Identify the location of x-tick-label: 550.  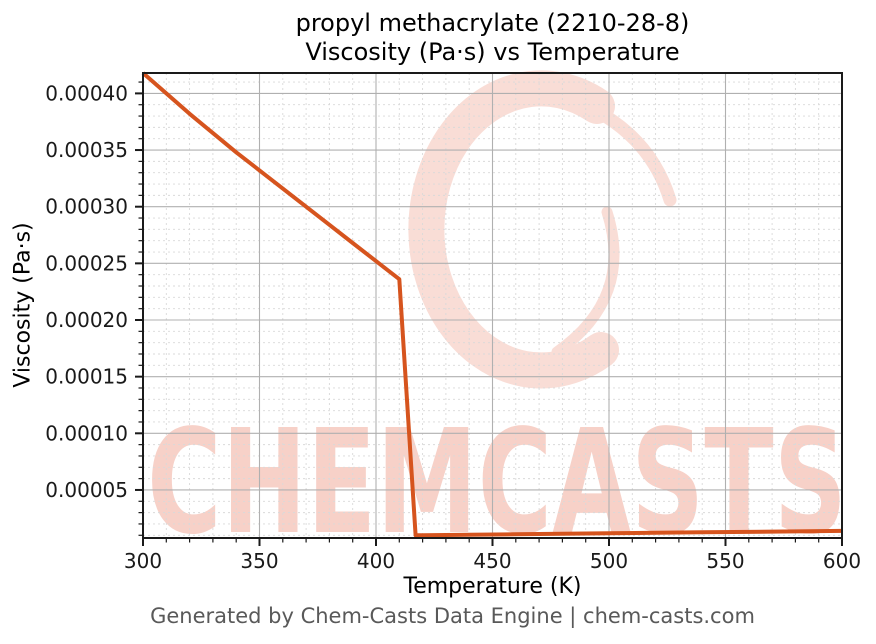
(725, 561).